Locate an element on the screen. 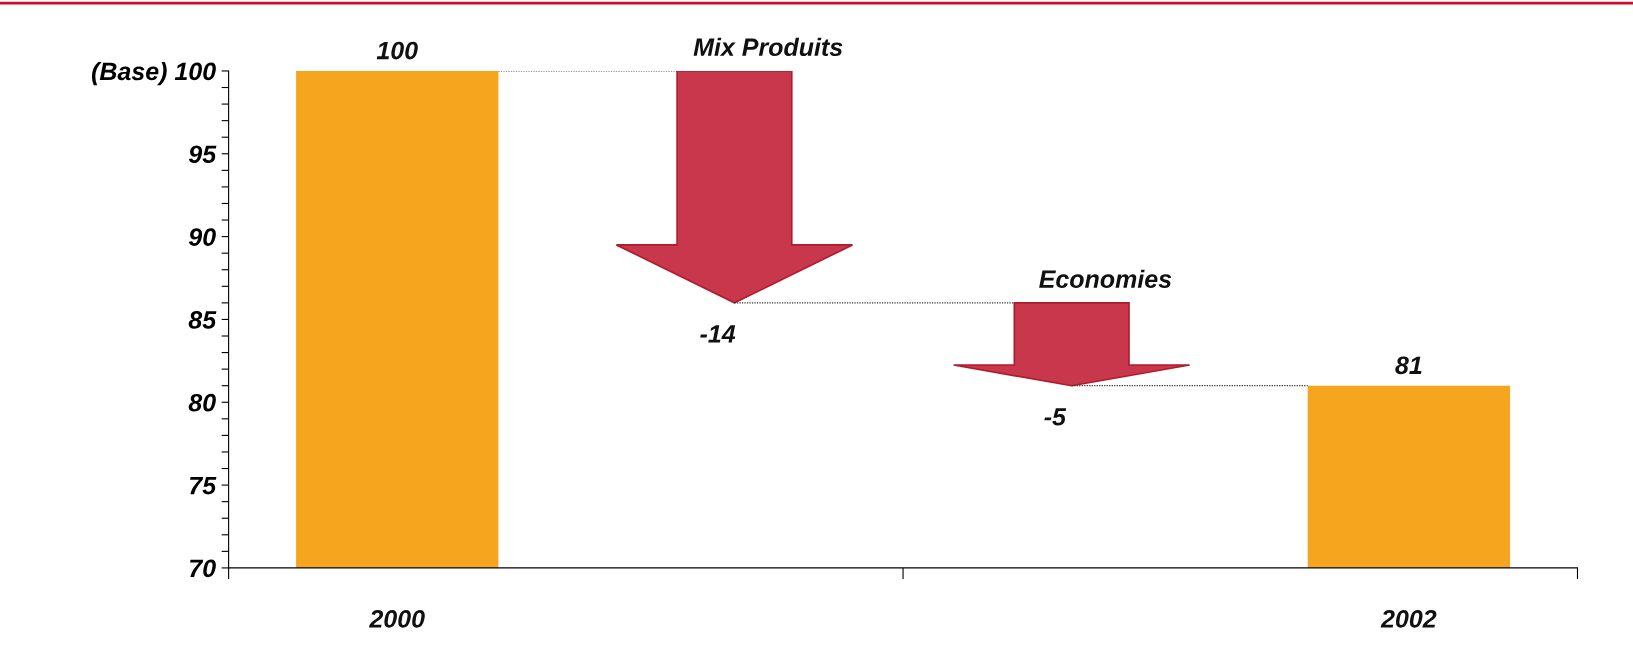 This screenshot has width=1633, height=645. y-tick-label: 70 is located at coordinates (203, 568).